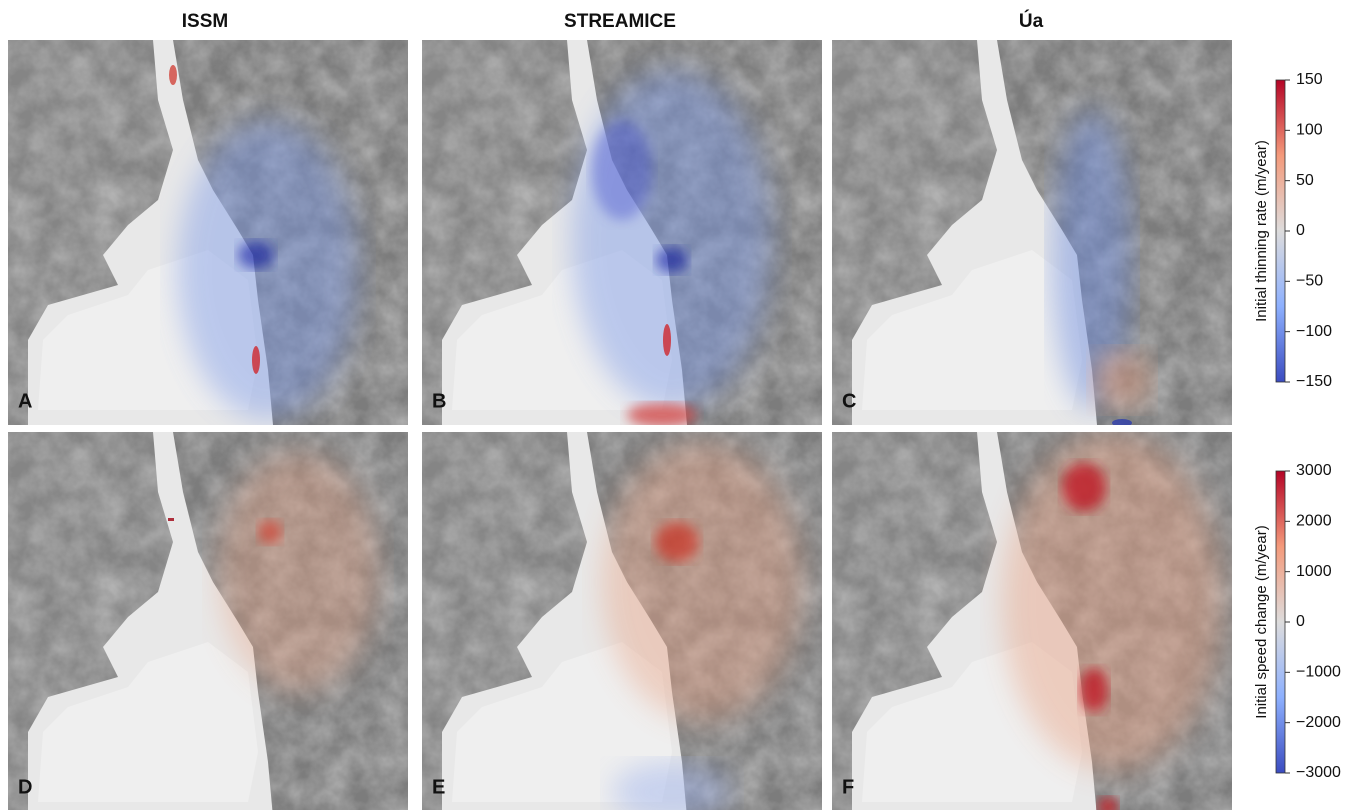 The image size is (1361, 810). I want to click on map-panel: F, so click(1032, 621).